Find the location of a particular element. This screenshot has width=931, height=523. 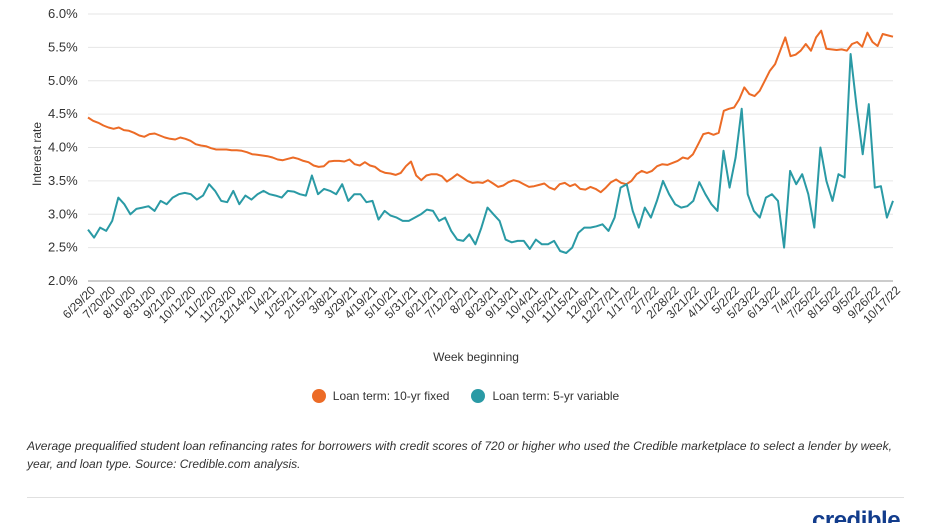

y-tick-label: 2.5% is located at coordinates (63, 247).